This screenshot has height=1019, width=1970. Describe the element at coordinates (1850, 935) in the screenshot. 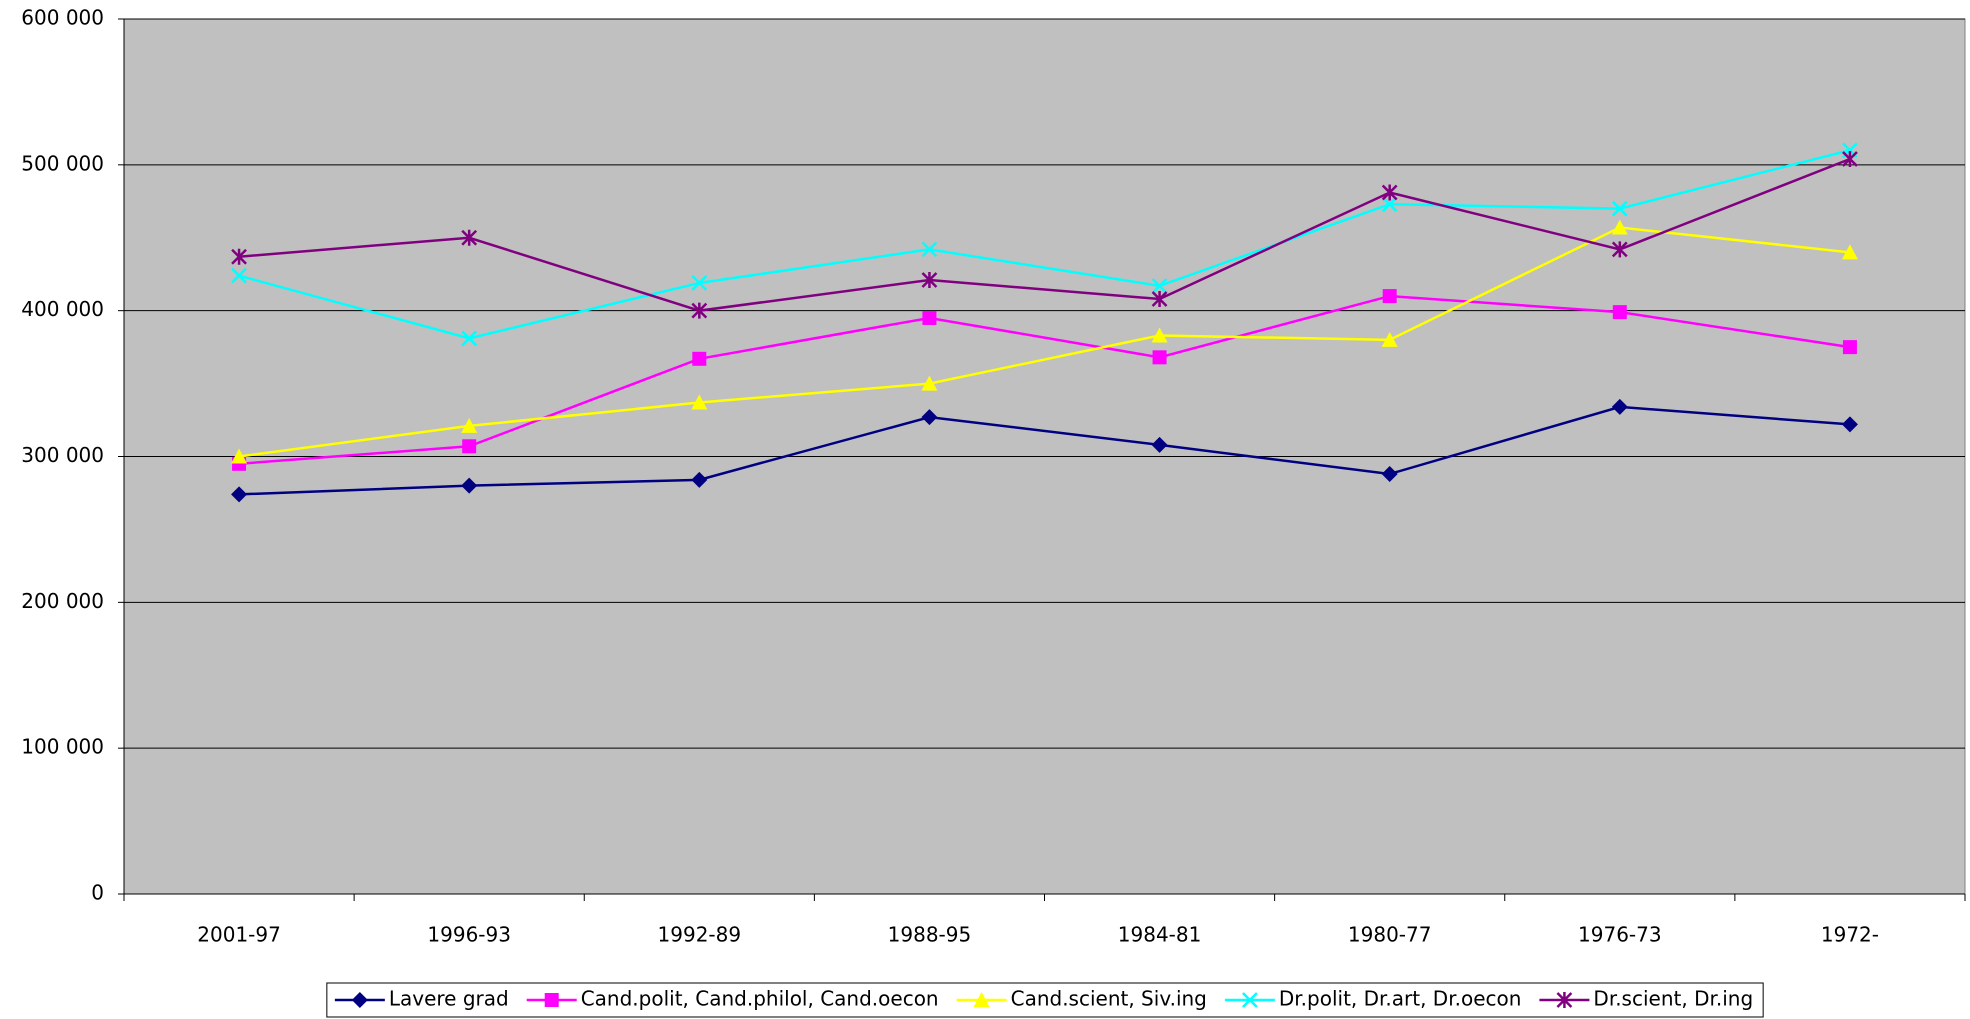

I see `x-tick-label: 1972-` at that location.